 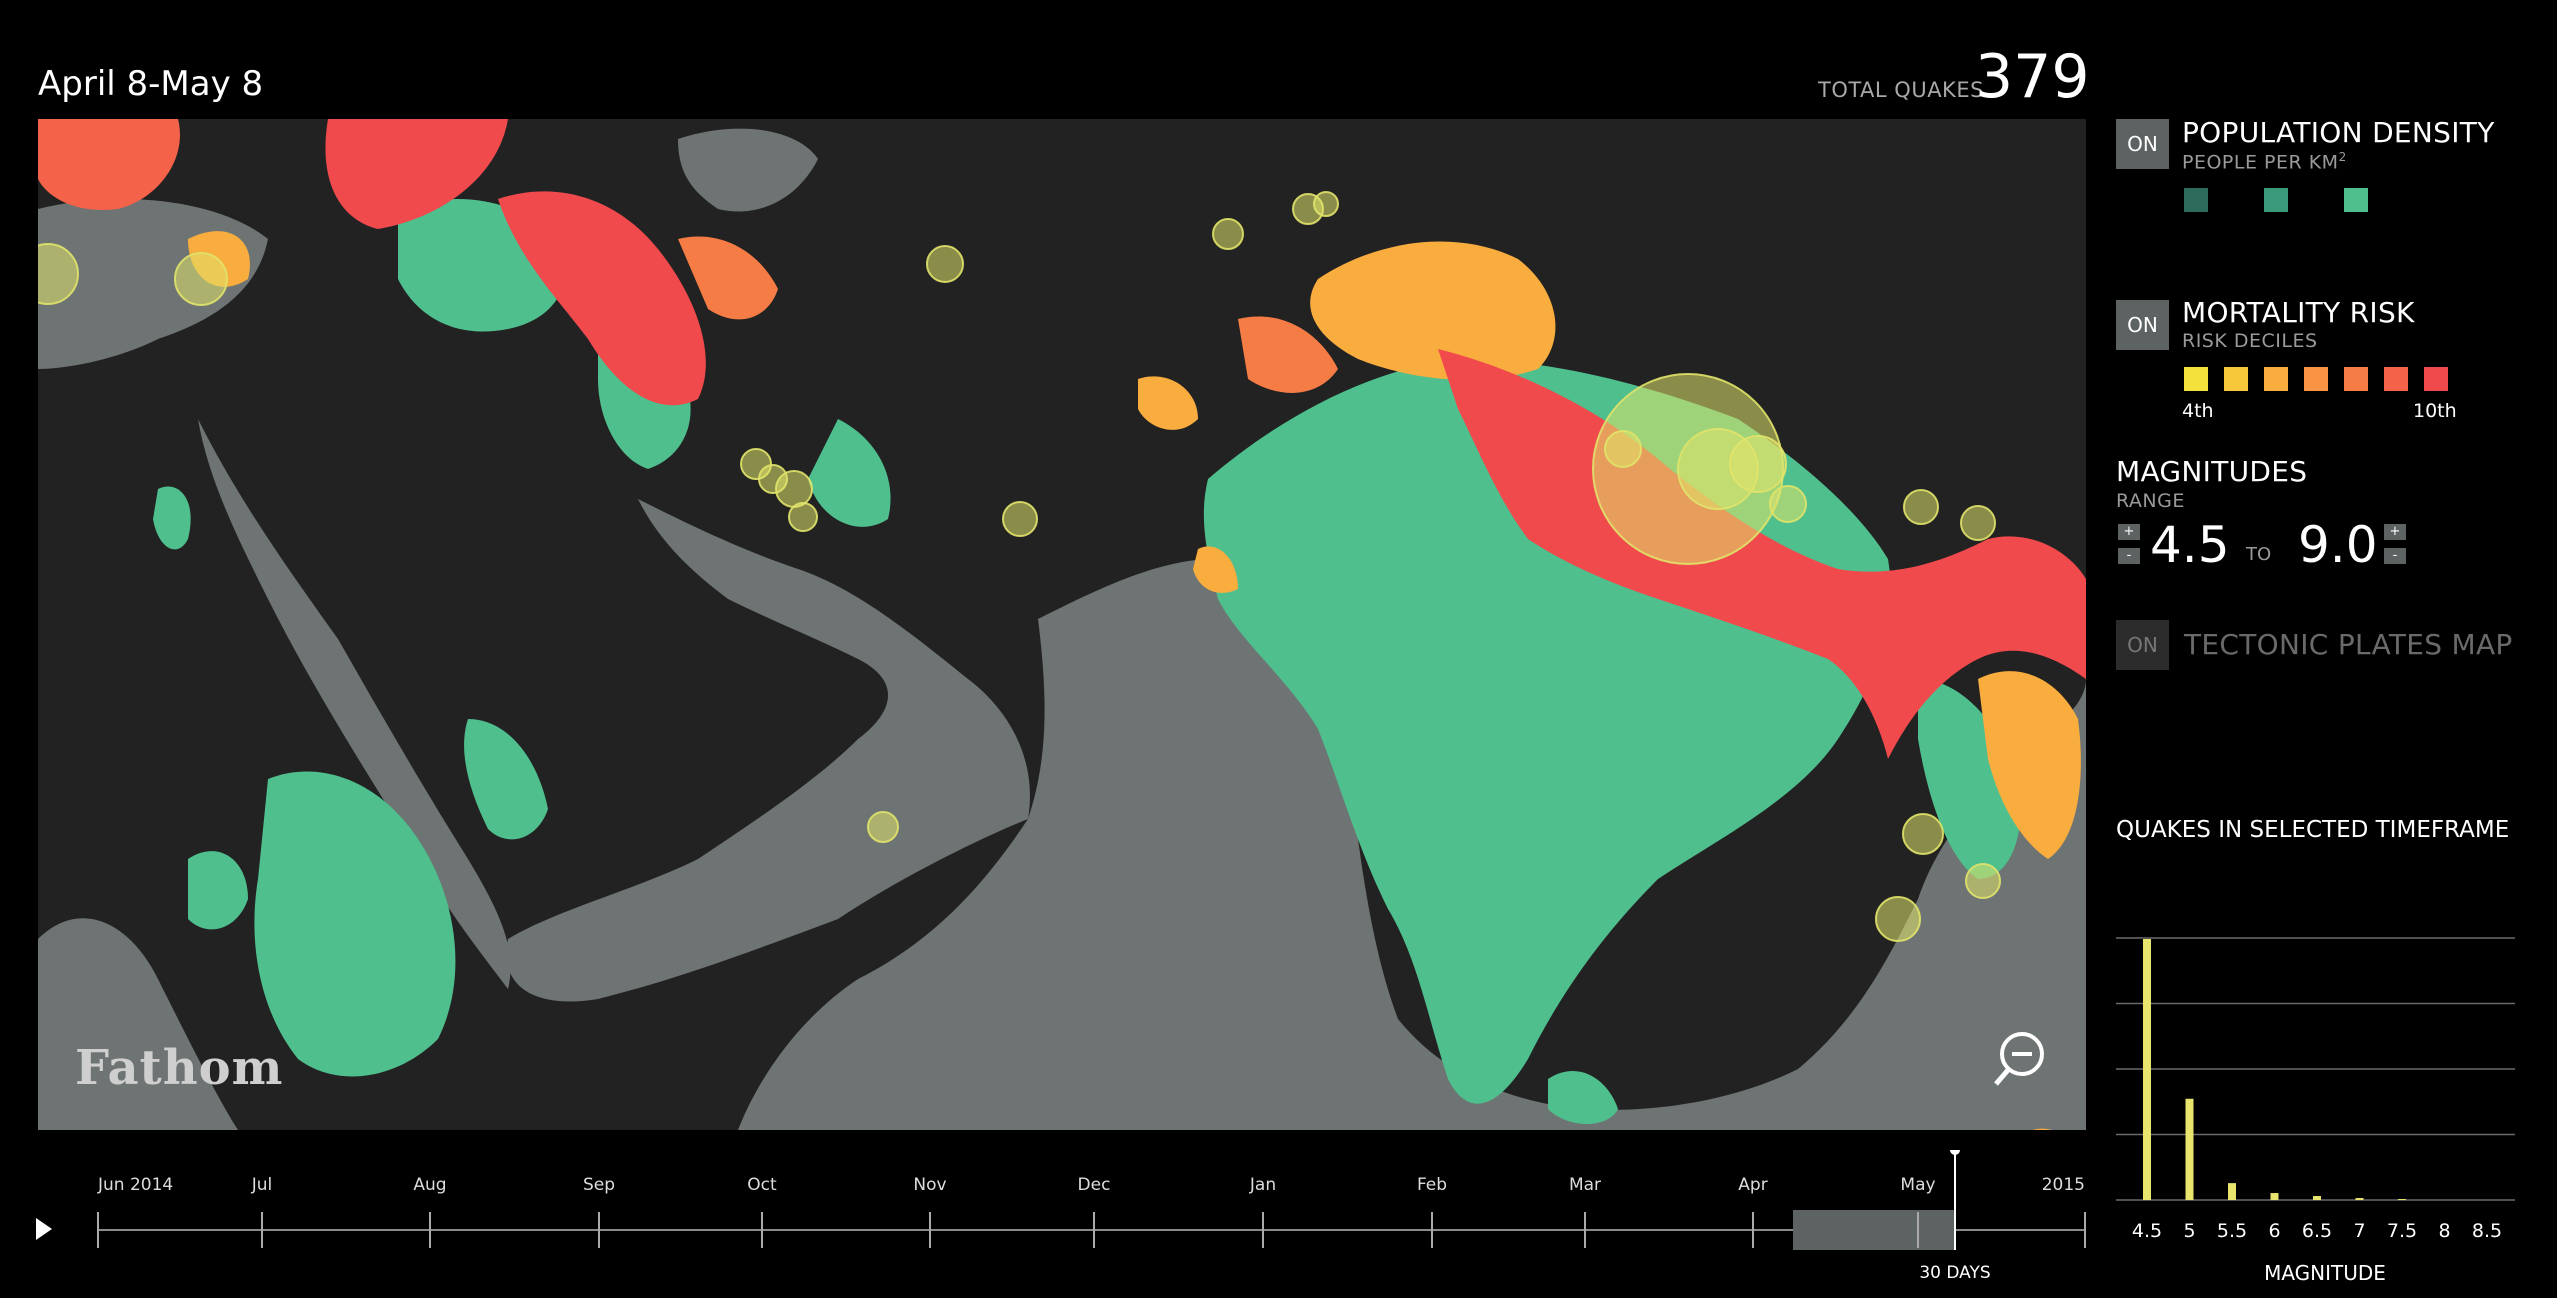 What do you see at coordinates (2435, 411) in the screenshot?
I see `risk-high-label: 10th` at bounding box center [2435, 411].